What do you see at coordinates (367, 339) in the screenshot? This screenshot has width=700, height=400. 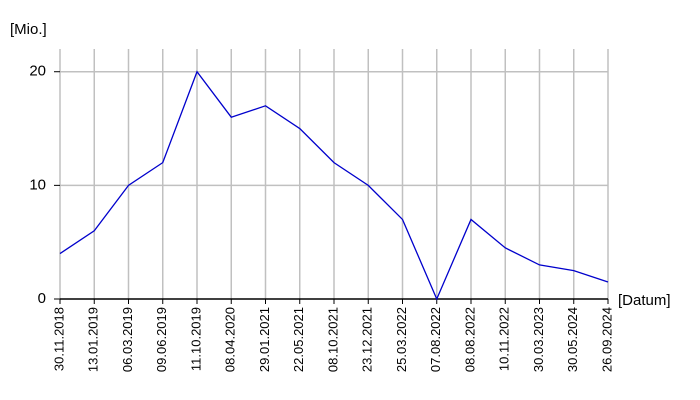 I see `x-tick-label: 23.12.2021` at bounding box center [367, 339].